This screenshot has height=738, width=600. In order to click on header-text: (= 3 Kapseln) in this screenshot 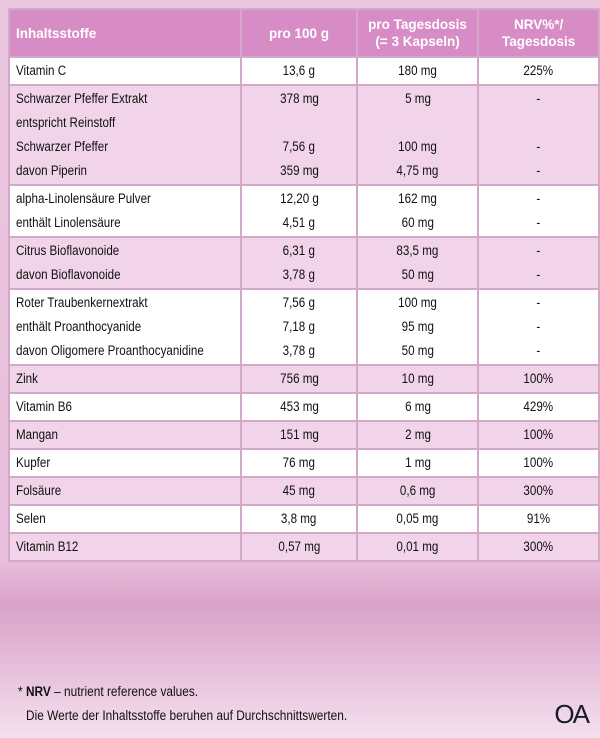, I will do `click(417, 41)`.